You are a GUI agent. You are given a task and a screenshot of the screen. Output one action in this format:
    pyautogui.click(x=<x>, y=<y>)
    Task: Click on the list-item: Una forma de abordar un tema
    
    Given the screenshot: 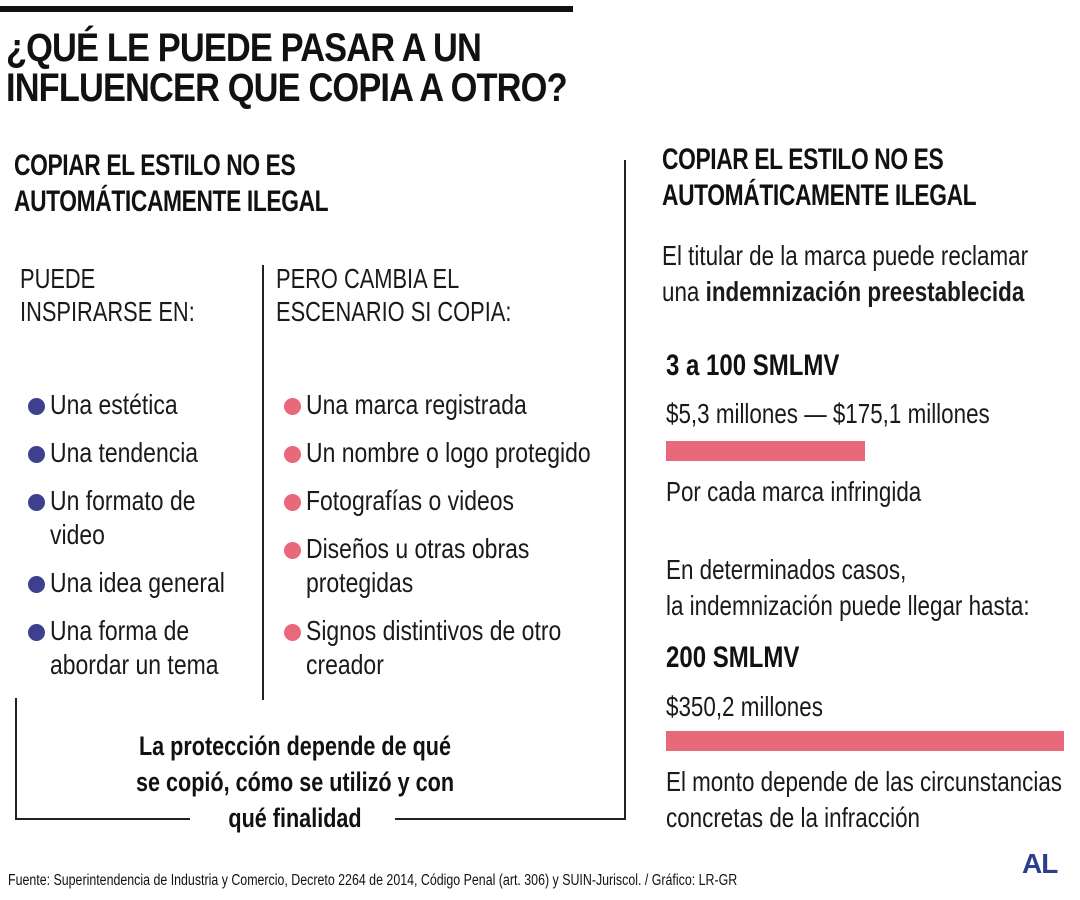 What is the action you would take?
    pyautogui.click(x=141, y=648)
    